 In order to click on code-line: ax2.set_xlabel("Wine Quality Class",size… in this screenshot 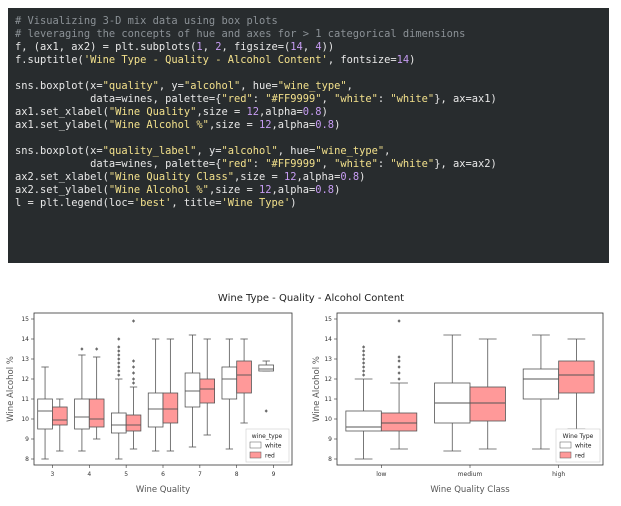, I will do `click(190, 177)`.